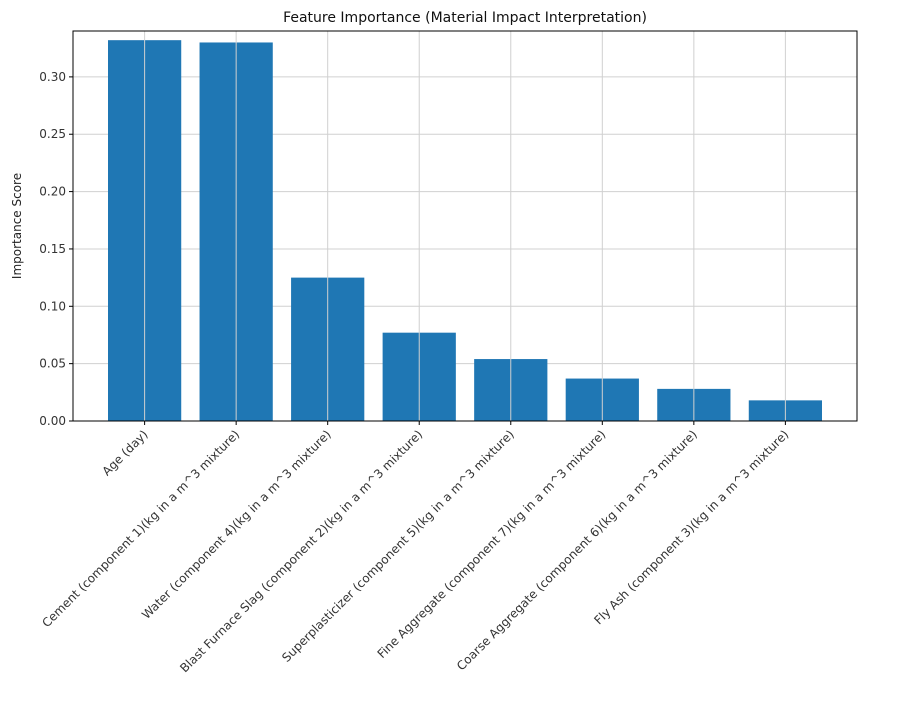 The image size is (898, 720). What do you see at coordinates (52, 306) in the screenshot?
I see `y-tick-label: 0.10` at bounding box center [52, 306].